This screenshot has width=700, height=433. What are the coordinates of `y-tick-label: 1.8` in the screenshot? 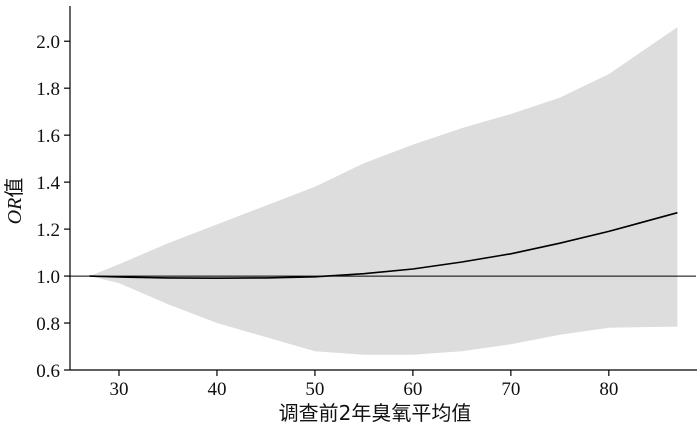 It's located at (48, 89).